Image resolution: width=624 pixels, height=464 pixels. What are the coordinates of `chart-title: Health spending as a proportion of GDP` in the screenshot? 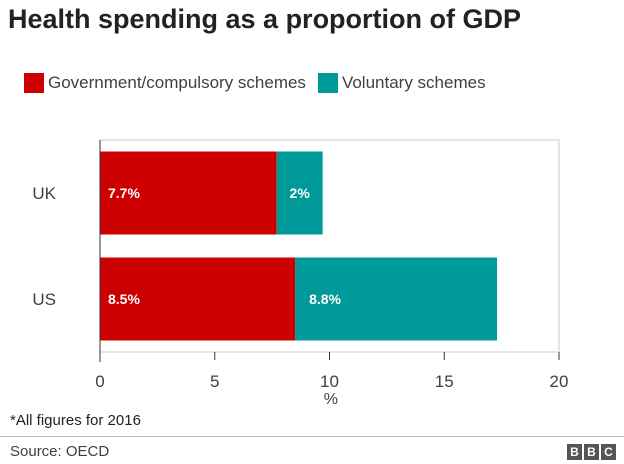 It's located at (265, 19).